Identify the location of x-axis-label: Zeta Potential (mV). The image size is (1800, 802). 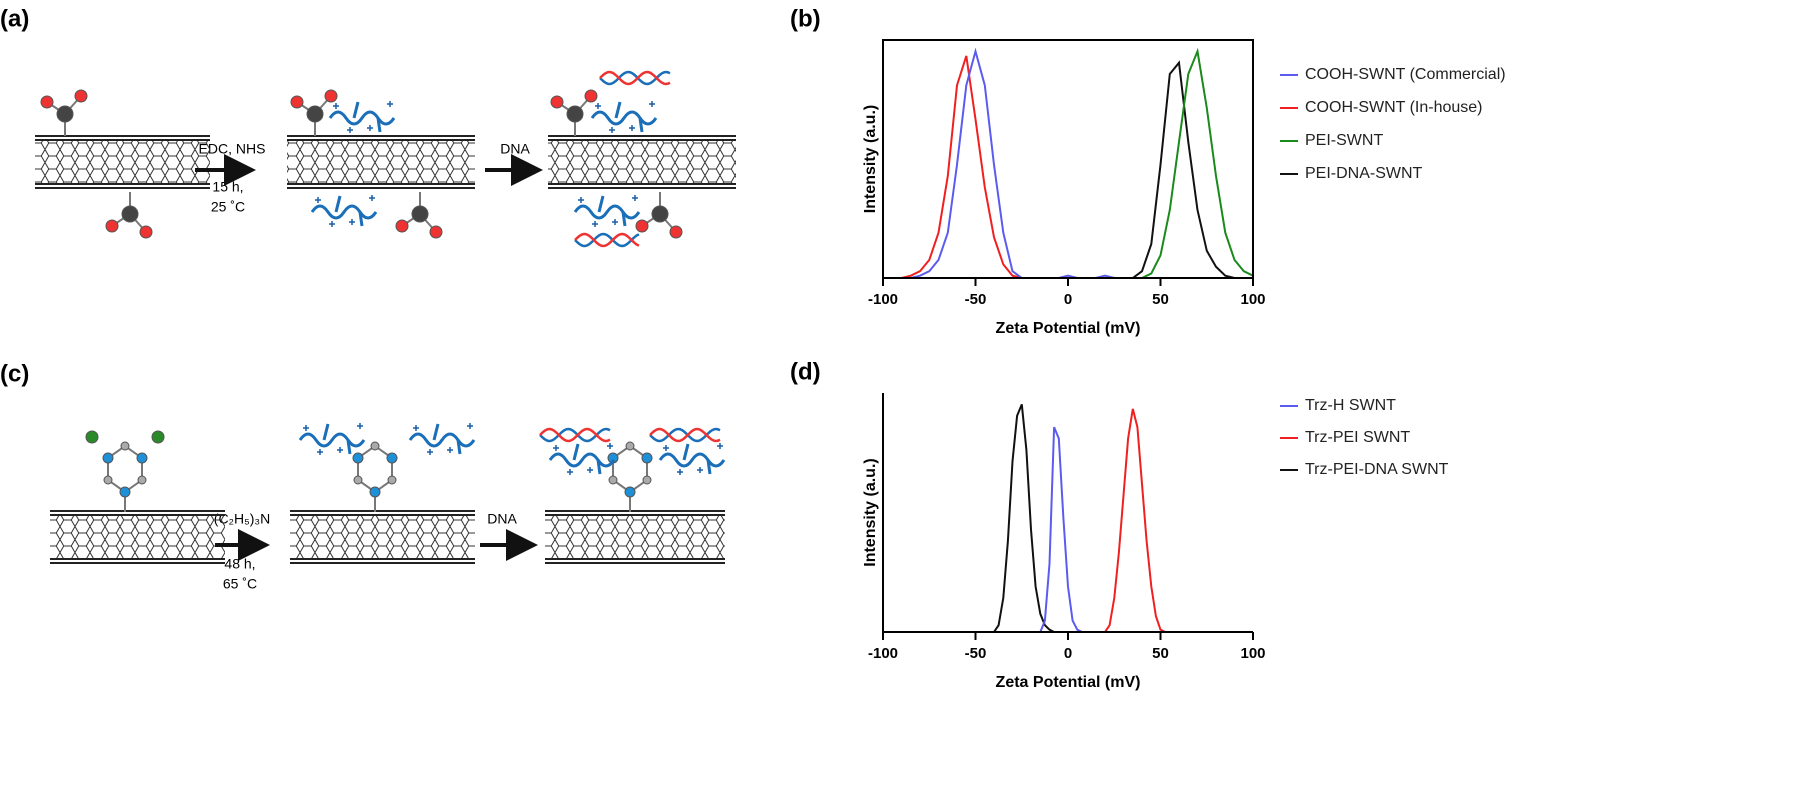
(1068, 682).